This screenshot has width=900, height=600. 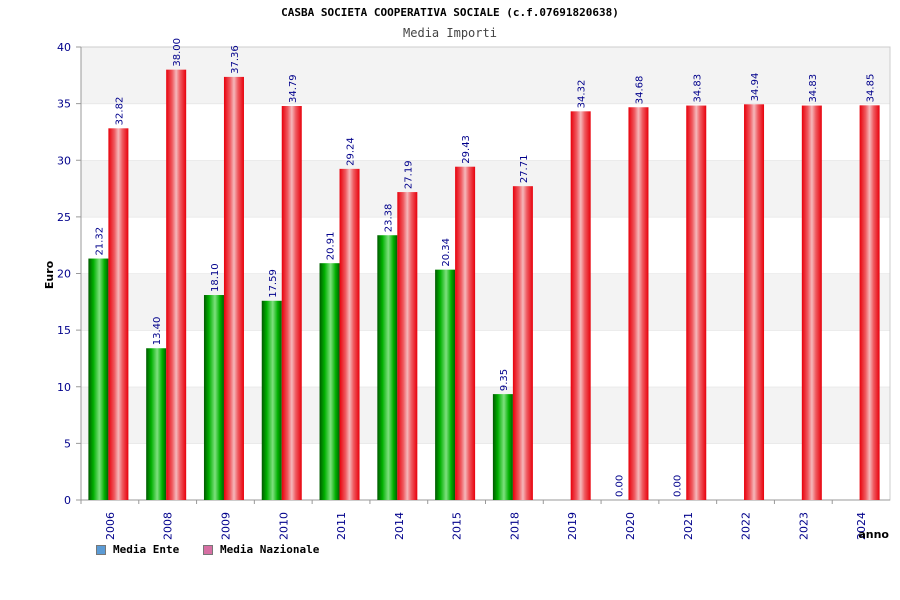 I want to click on x-tick-label: 2015, so click(x=457, y=526).